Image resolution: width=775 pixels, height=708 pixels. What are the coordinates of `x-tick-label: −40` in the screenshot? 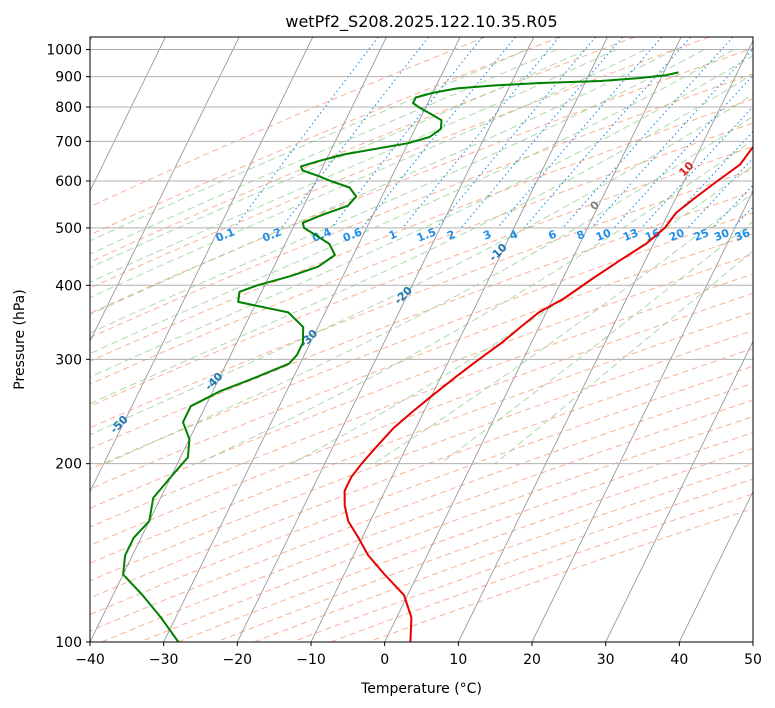 It's located at (90, 660).